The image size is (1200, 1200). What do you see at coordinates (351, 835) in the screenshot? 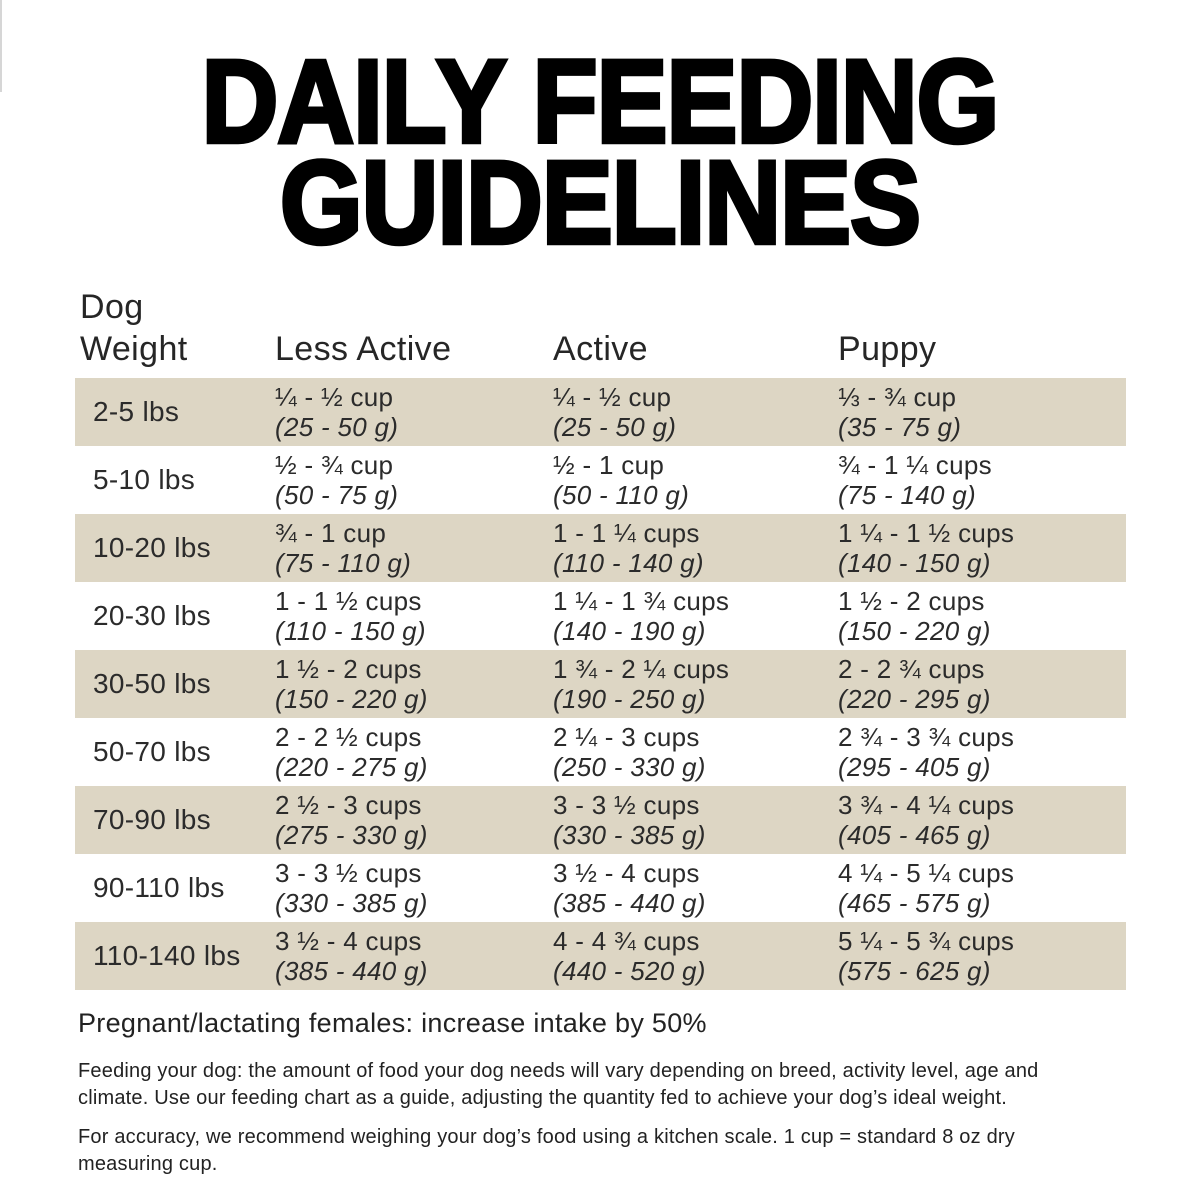
I see `grams-range: (275 - 330 g)` at bounding box center [351, 835].